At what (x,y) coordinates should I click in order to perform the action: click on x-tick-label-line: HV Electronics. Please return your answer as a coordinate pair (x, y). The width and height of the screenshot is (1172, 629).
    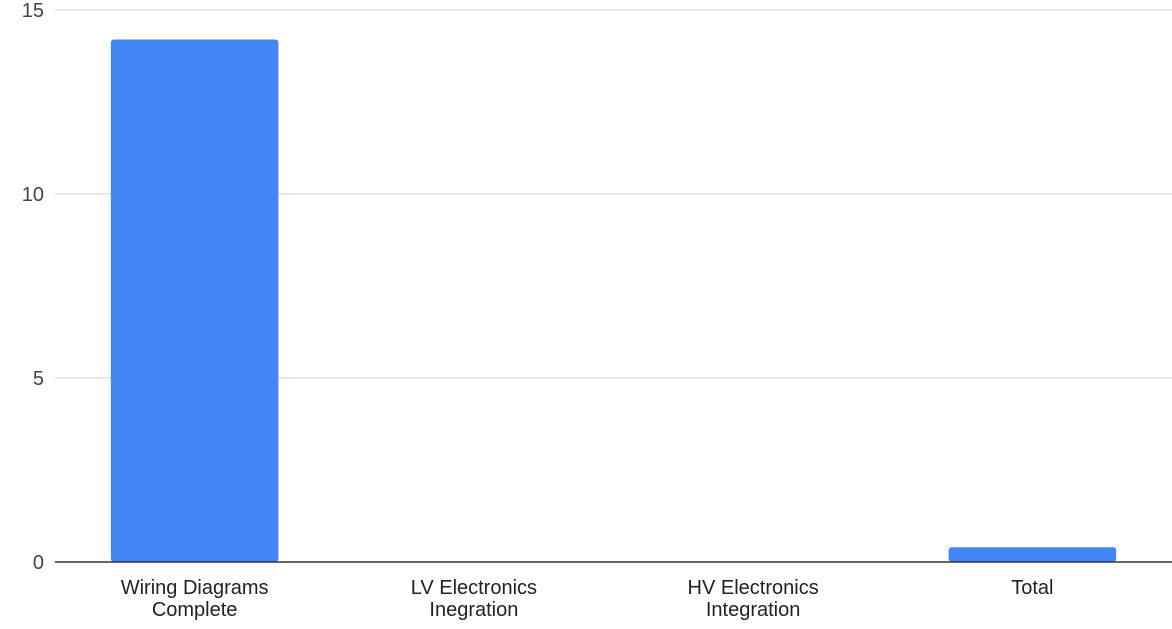
    Looking at the image, I should click on (753, 588).